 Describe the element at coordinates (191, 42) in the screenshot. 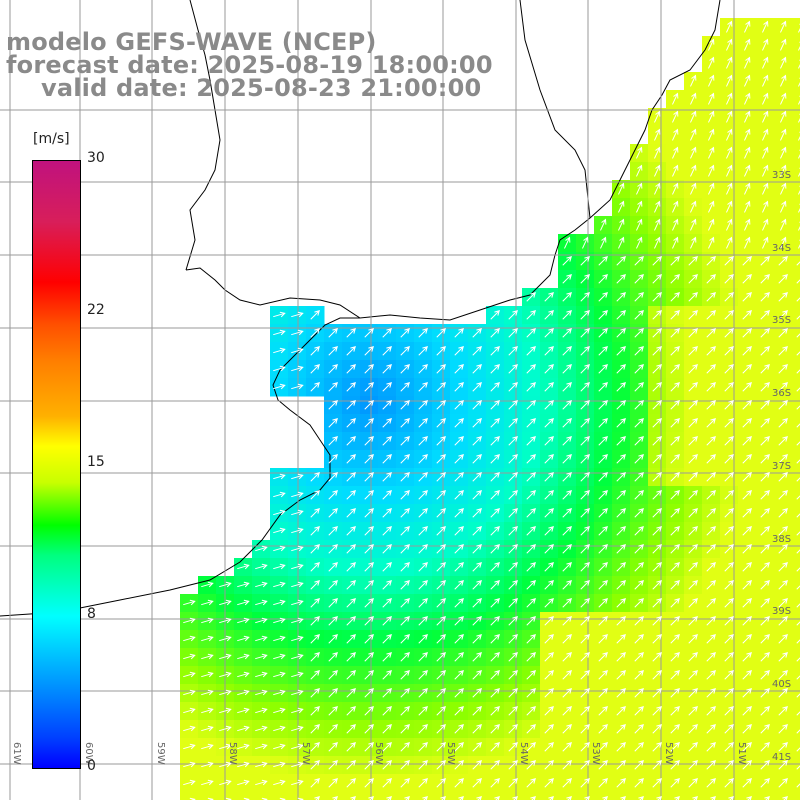

I see `model-title: modelo GEFS-WAVE (NCEP)` at that location.